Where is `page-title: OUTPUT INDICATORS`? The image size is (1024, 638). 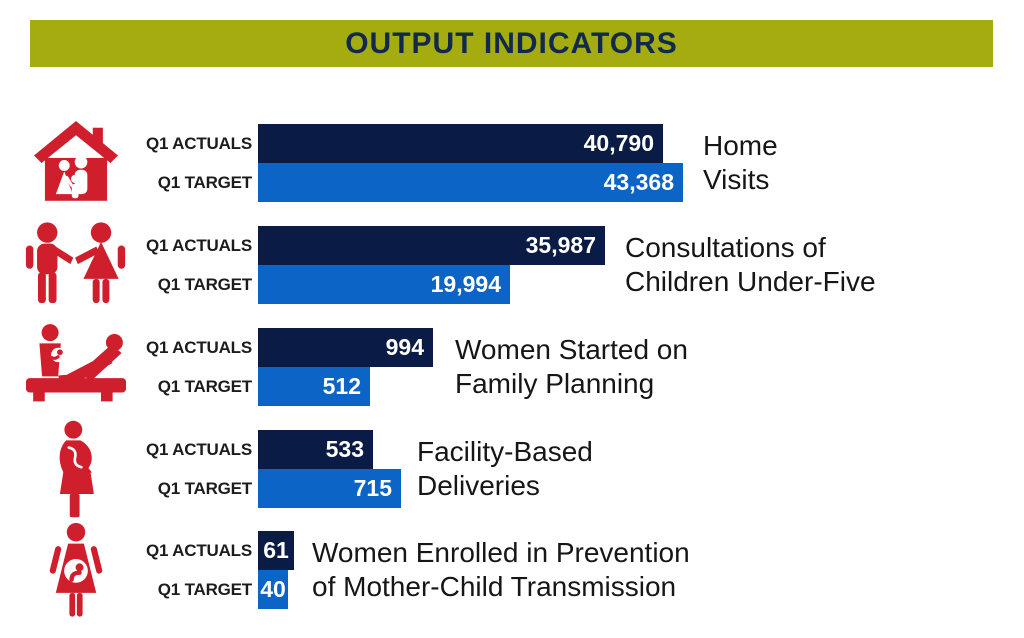
page-title: OUTPUT INDICATORS is located at coordinates (511, 43).